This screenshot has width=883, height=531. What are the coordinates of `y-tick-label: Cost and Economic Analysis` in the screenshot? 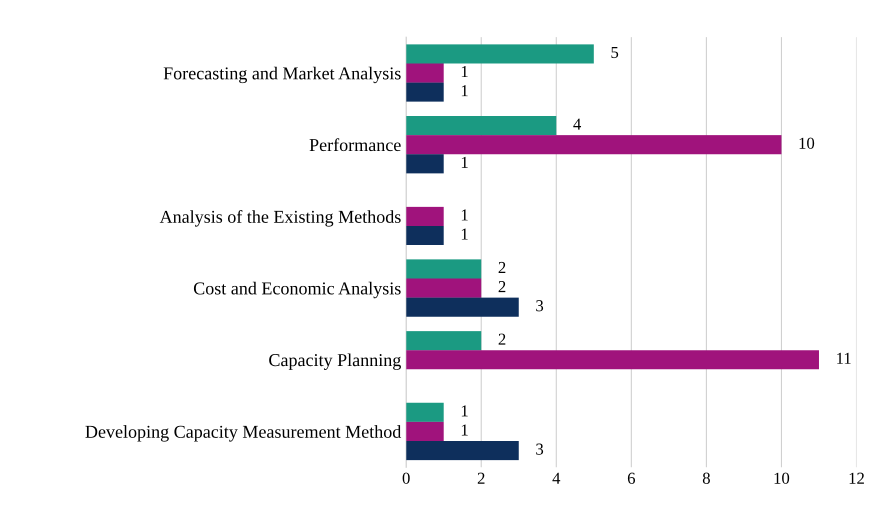 It's located at (297, 290).